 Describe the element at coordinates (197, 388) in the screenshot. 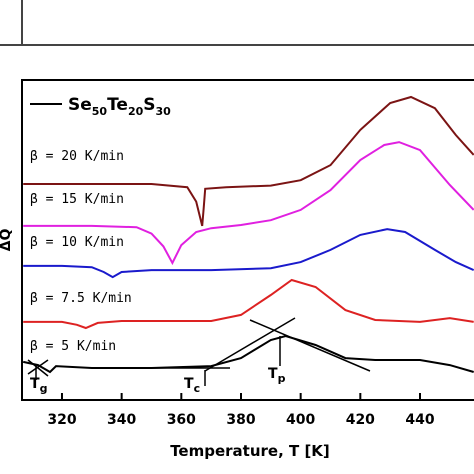

I see `annotation-sub: c` at that location.